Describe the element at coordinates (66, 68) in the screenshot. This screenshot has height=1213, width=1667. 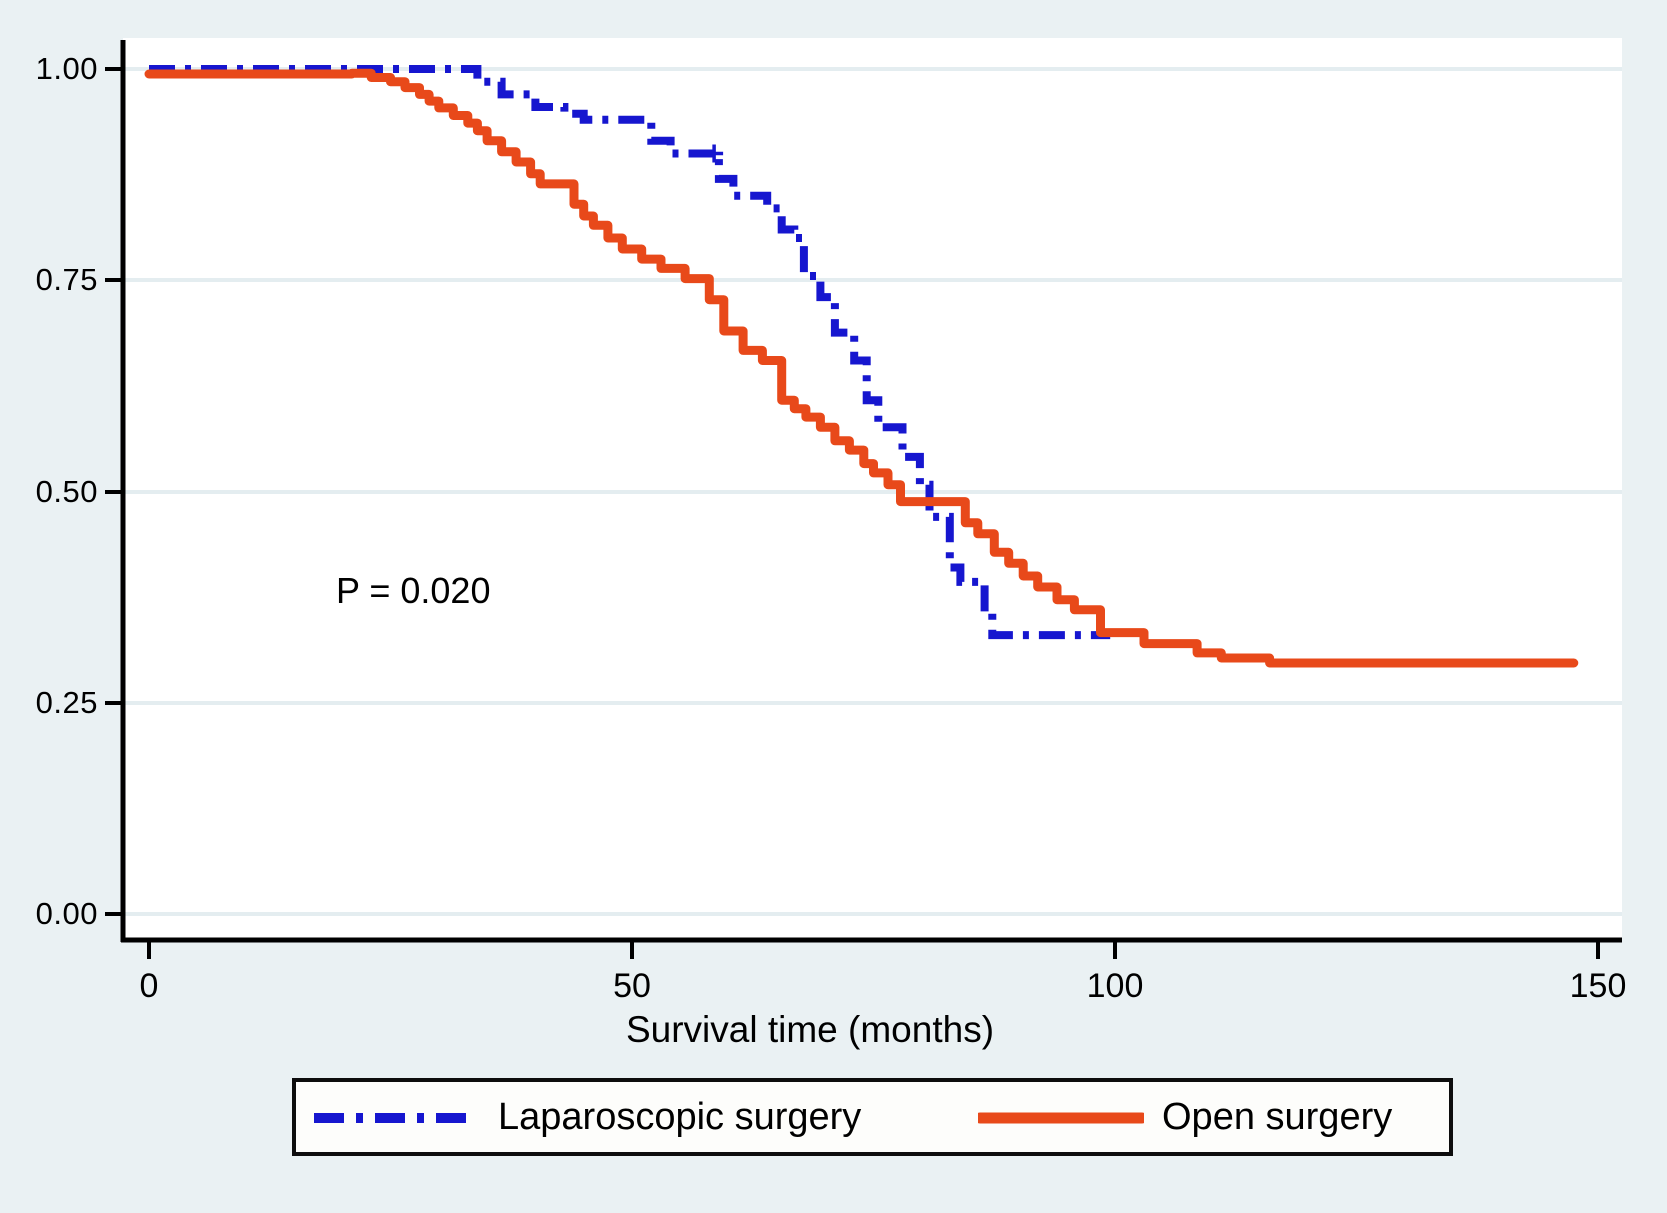
I see `y-tick-label-1.00: 1.00` at that location.